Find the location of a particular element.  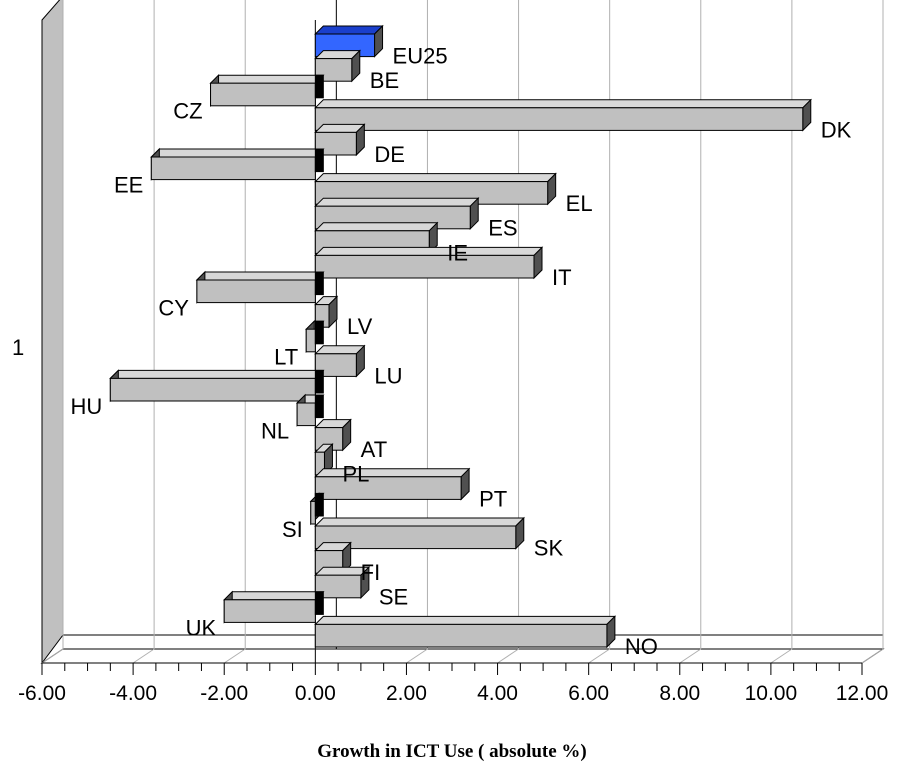

bar-ee is located at coordinates (237, 164).